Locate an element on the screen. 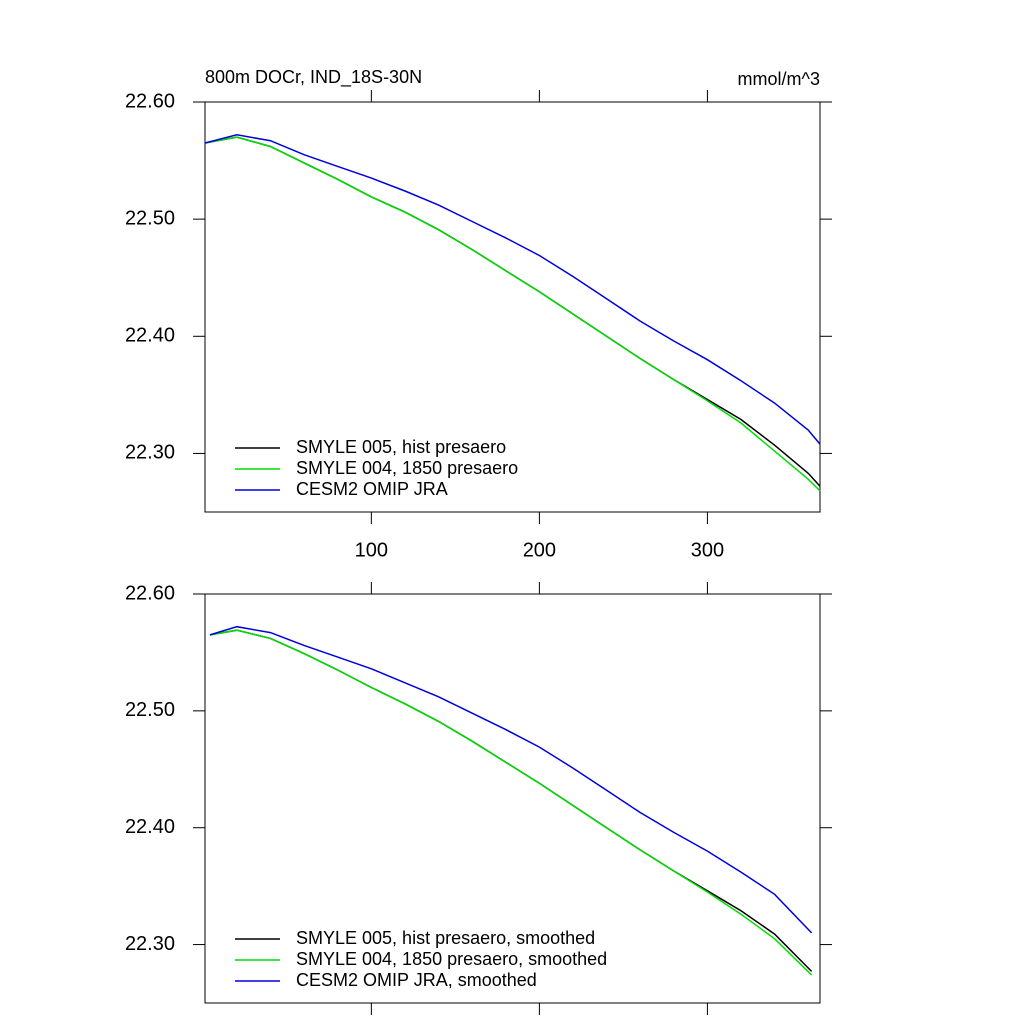  legend-label: CESM2 OMIP JRA is located at coordinates (372, 489).